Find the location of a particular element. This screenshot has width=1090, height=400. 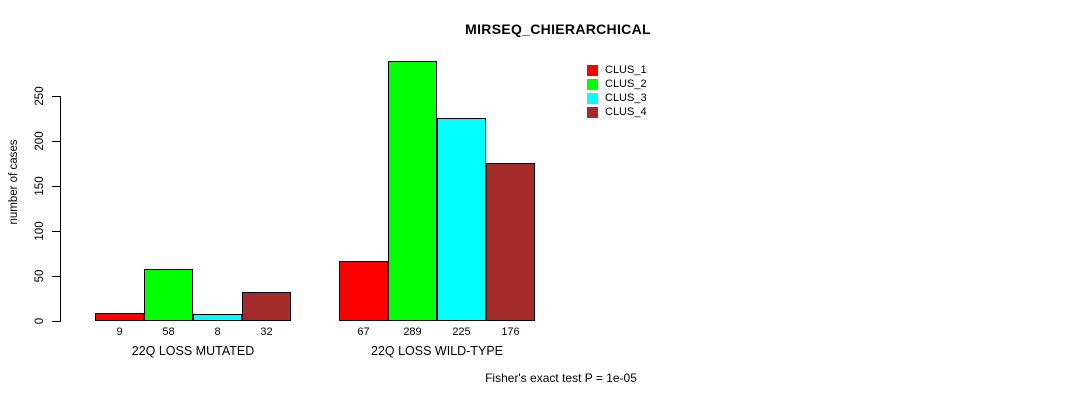

bar-clus_2-group1 is located at coordinates (168, 295).